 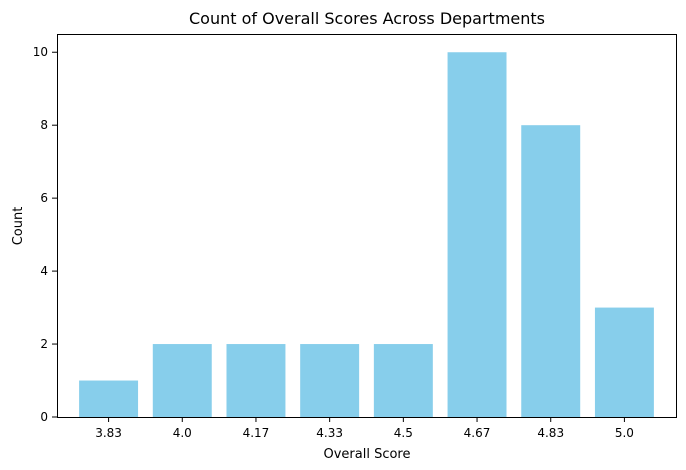 I want to click on bar-4.83, so click(x=551, y=271).